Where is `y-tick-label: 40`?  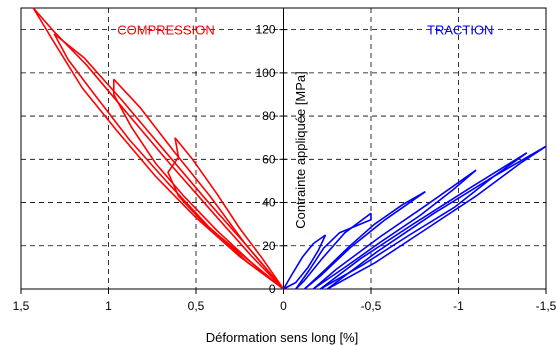 y-tick-label: 40 is located at coordinates (269, 203).